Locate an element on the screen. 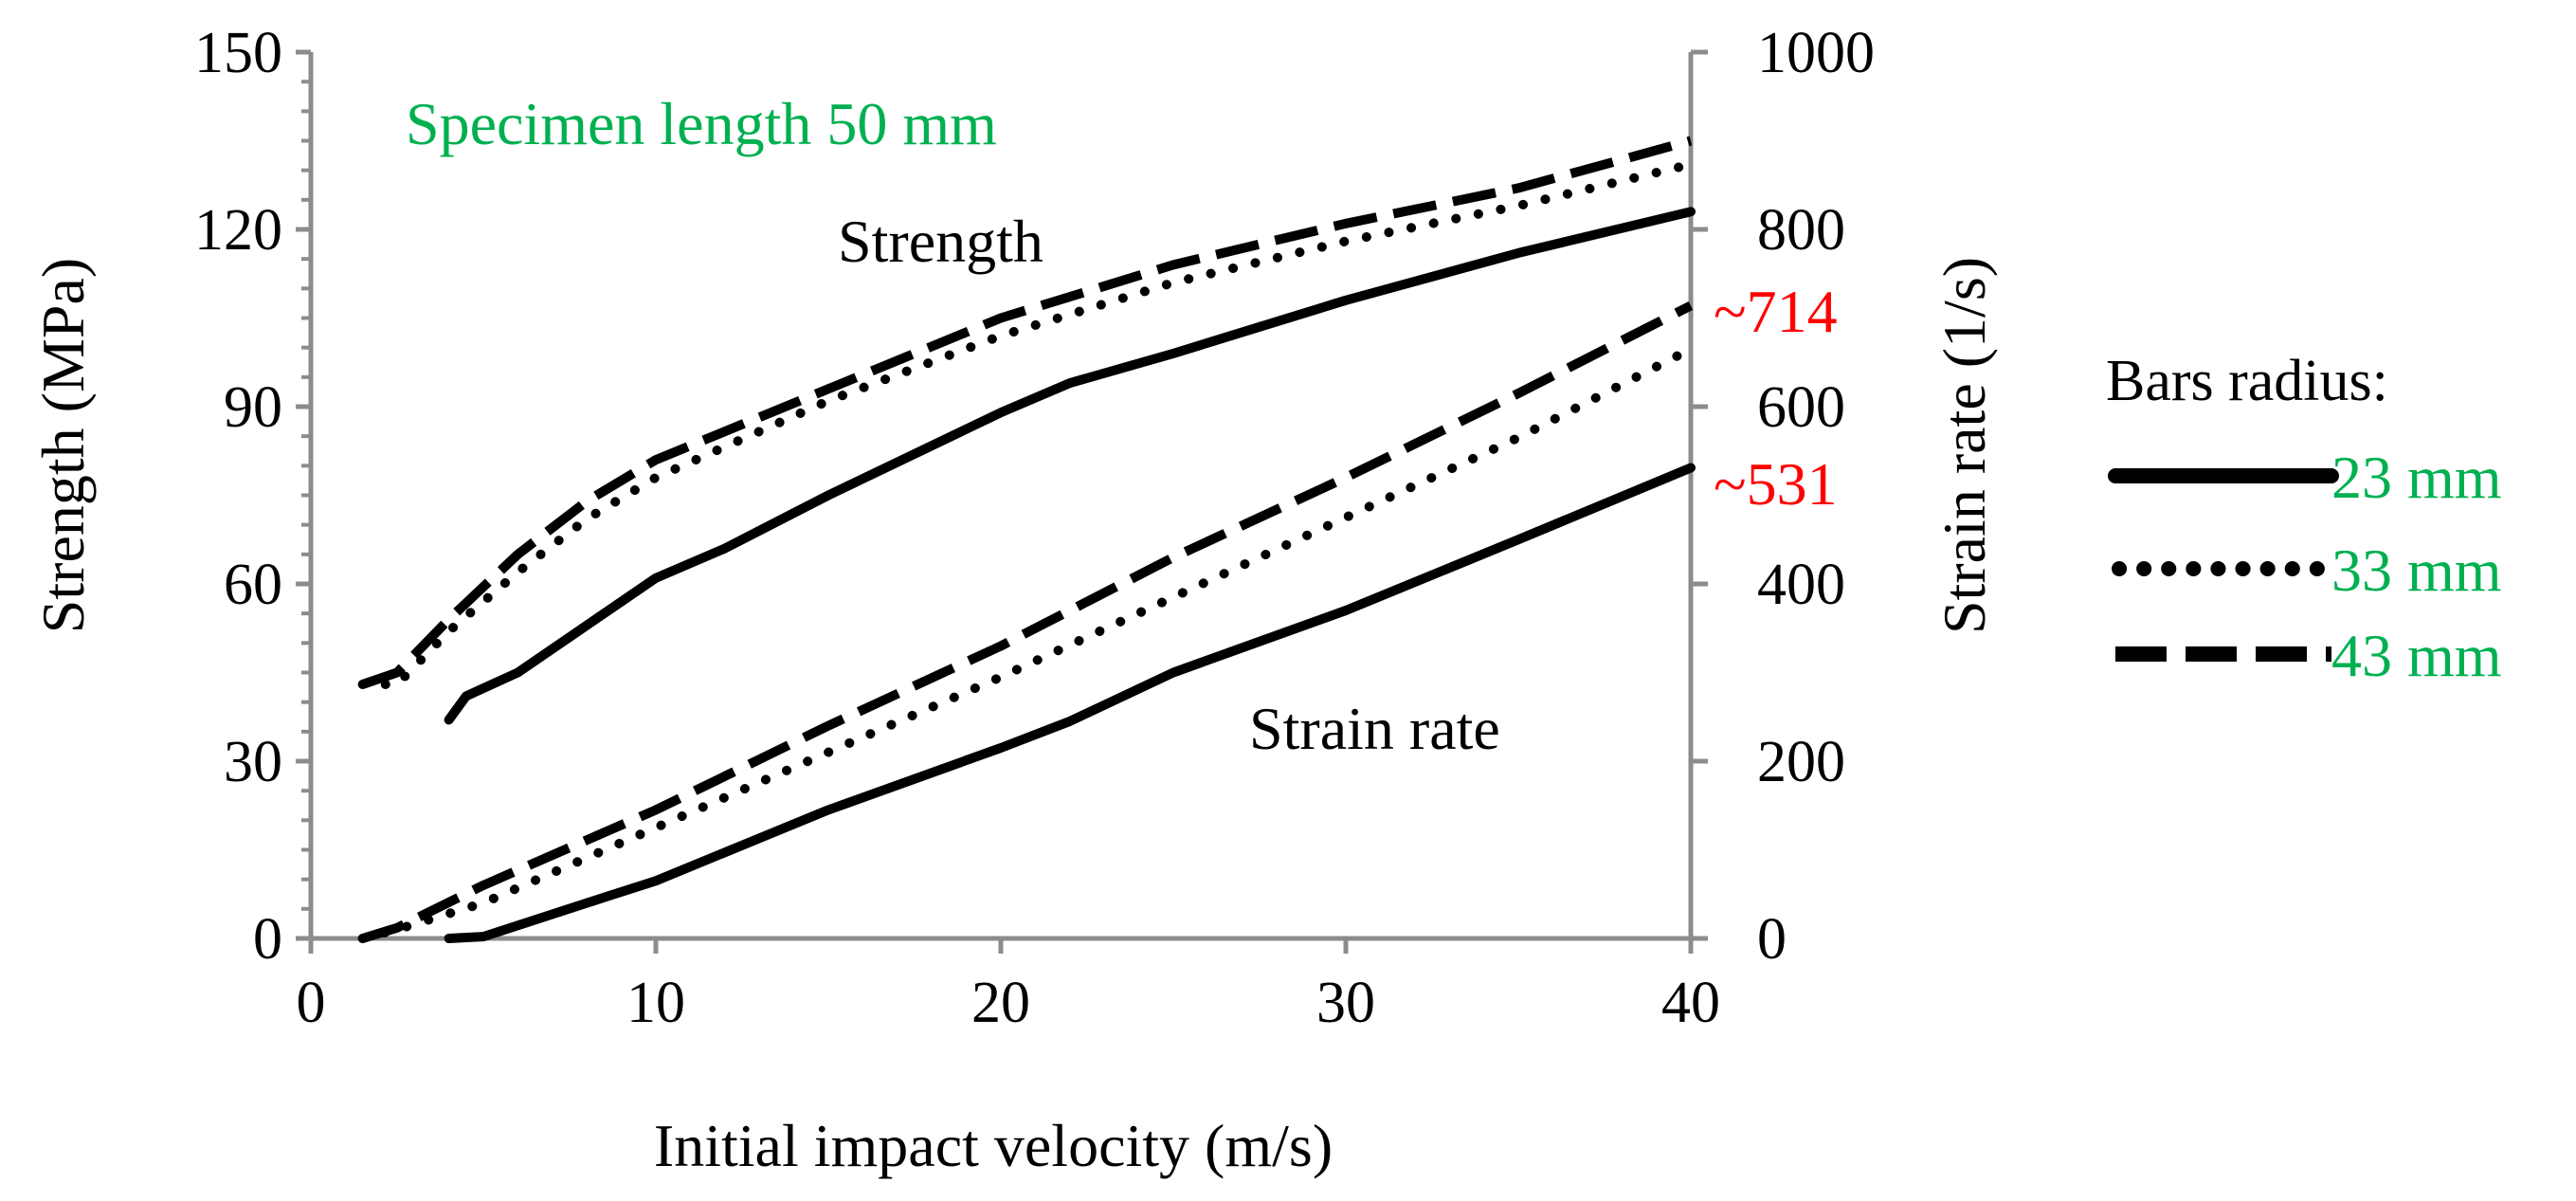  y-right-tick-label: 200 is located at coordinates (1801, 762).